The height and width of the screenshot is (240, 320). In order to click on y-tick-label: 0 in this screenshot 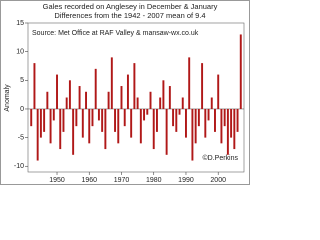, I will do `click(22, 109)`.